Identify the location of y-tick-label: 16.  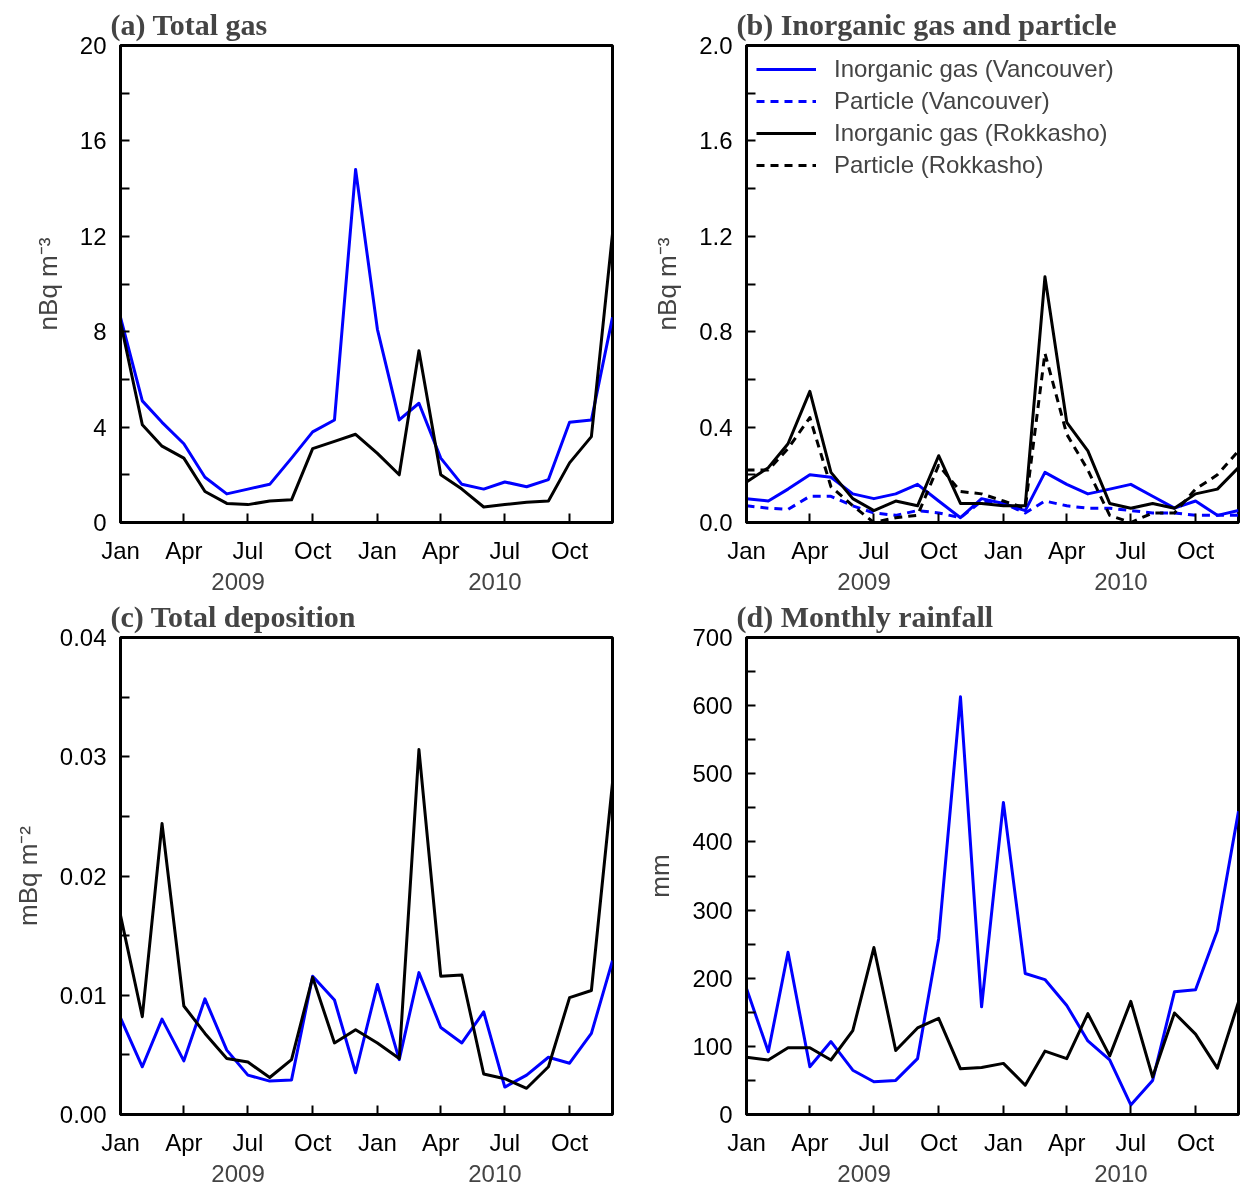
(93, 141).